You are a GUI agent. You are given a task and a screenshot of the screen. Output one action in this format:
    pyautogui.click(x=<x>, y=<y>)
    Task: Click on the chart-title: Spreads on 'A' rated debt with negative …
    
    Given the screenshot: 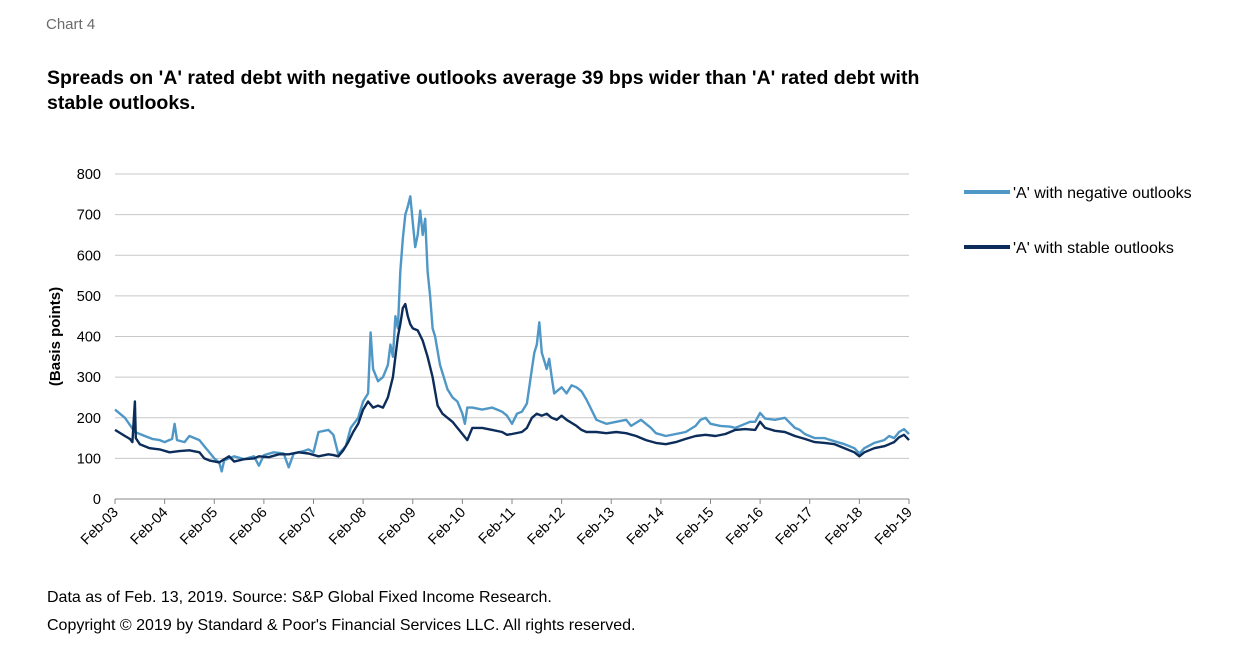 What is the action you would take?
    pyautogui.click(x=483, y=90)
    